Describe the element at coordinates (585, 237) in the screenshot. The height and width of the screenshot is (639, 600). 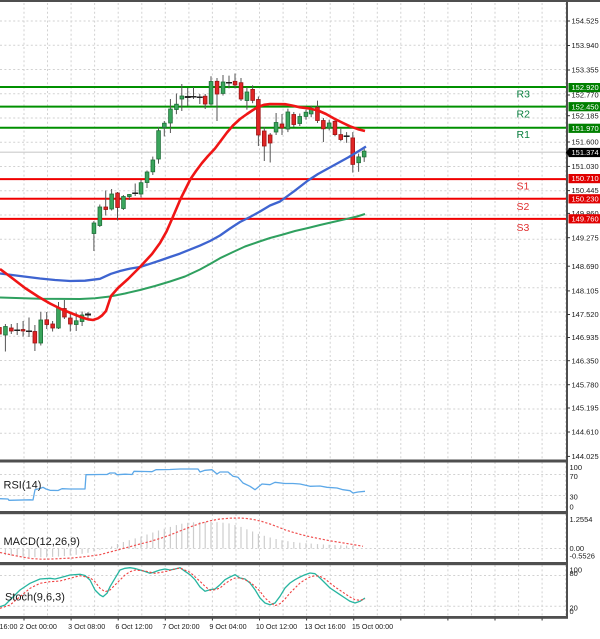
I see `svg-text: 149.275` at that location.